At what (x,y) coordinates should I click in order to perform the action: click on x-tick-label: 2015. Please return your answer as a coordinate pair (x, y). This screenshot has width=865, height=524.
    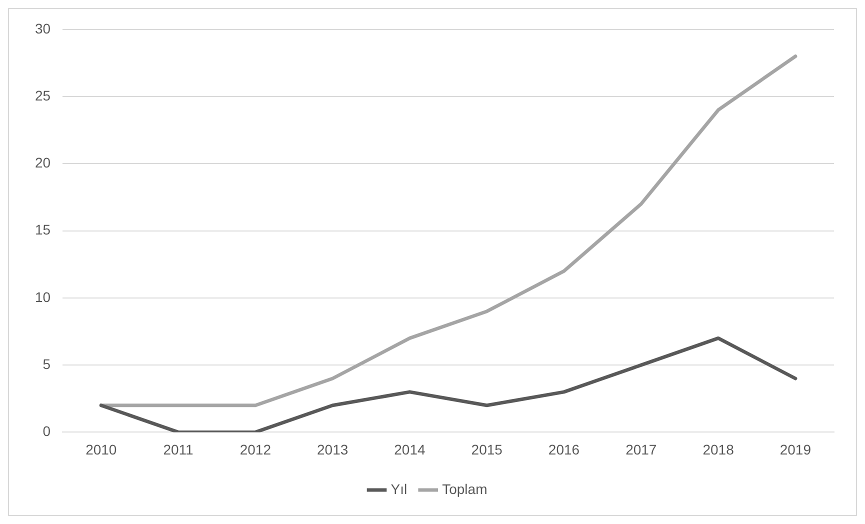
    Looking at the image, I should click on (487, 449).